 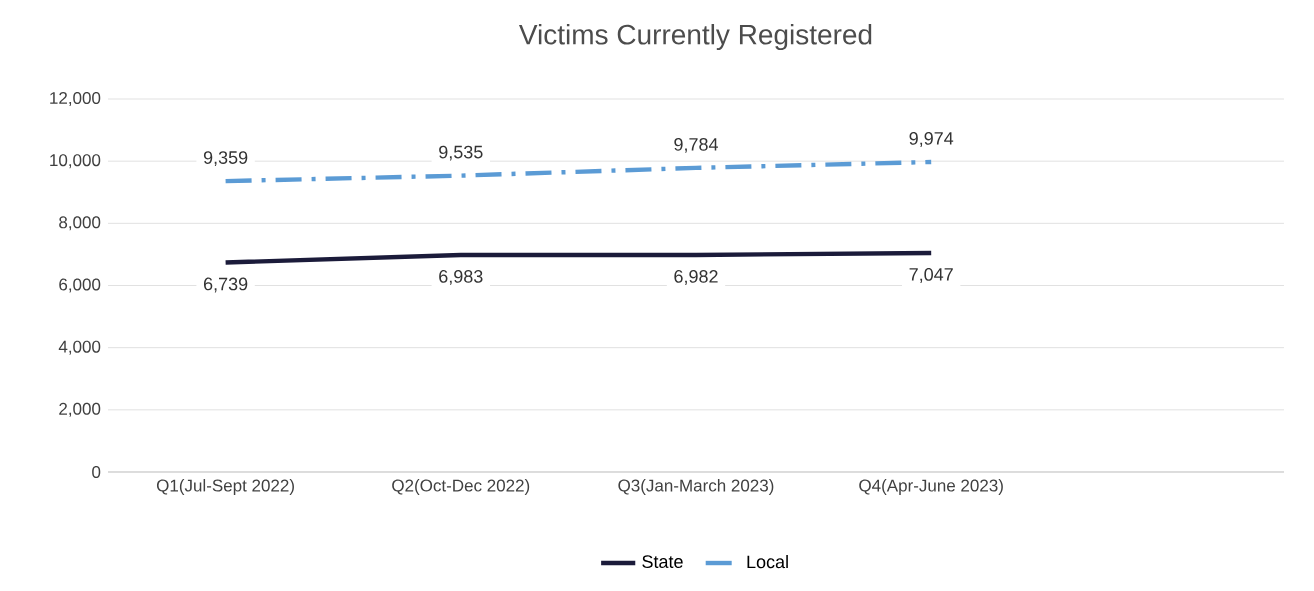 What do you see at coordinates (696, 277) in the screenshot?
I see `data-label: 6,982` at bounding box center [696, 277].